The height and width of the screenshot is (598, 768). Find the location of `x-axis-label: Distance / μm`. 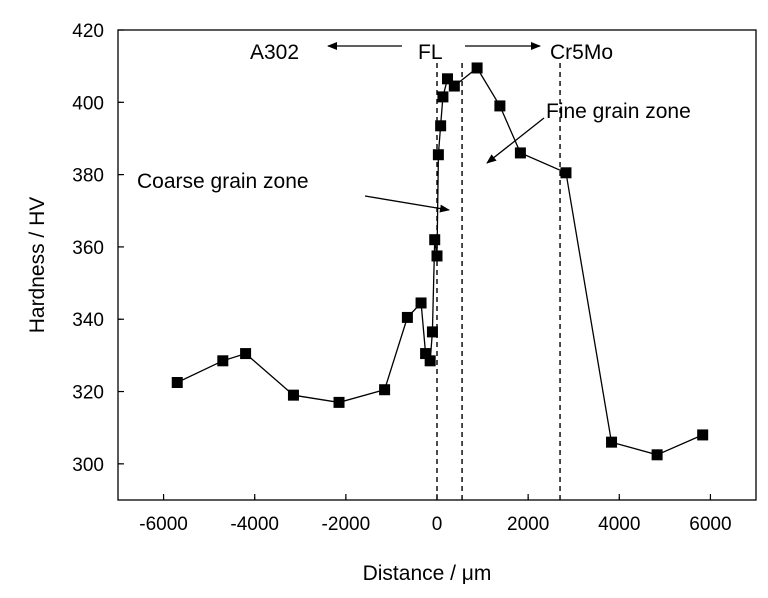

x-axis-label: Distance / μm is located at coordinates (427, 573).